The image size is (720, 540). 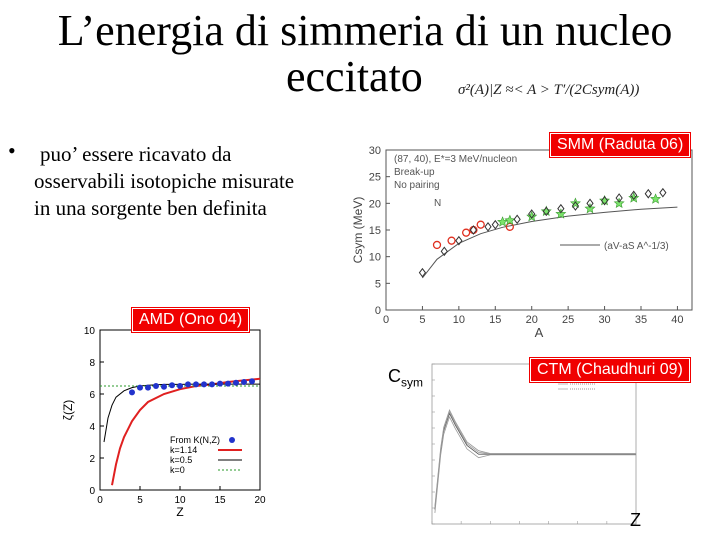 What do you see at coordinates (495, 320) in the screenshot?
I see `smm-x-tick-label: 15` at bounding box center [495, 320].